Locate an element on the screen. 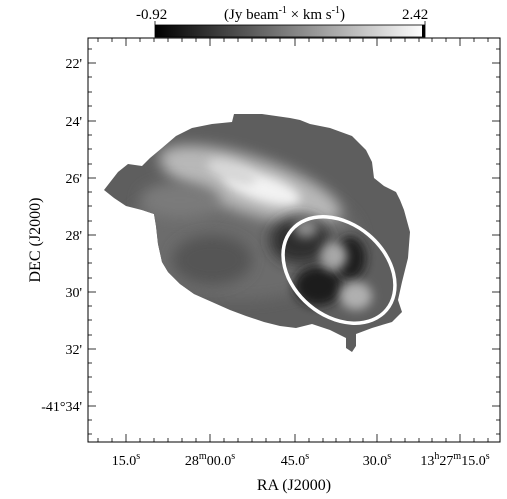 This screenshot has width=507, height=499. y-tick-labels: 22' 24' 26' 28' 30' 32' -41°34' is located at coordinates (61, 236).